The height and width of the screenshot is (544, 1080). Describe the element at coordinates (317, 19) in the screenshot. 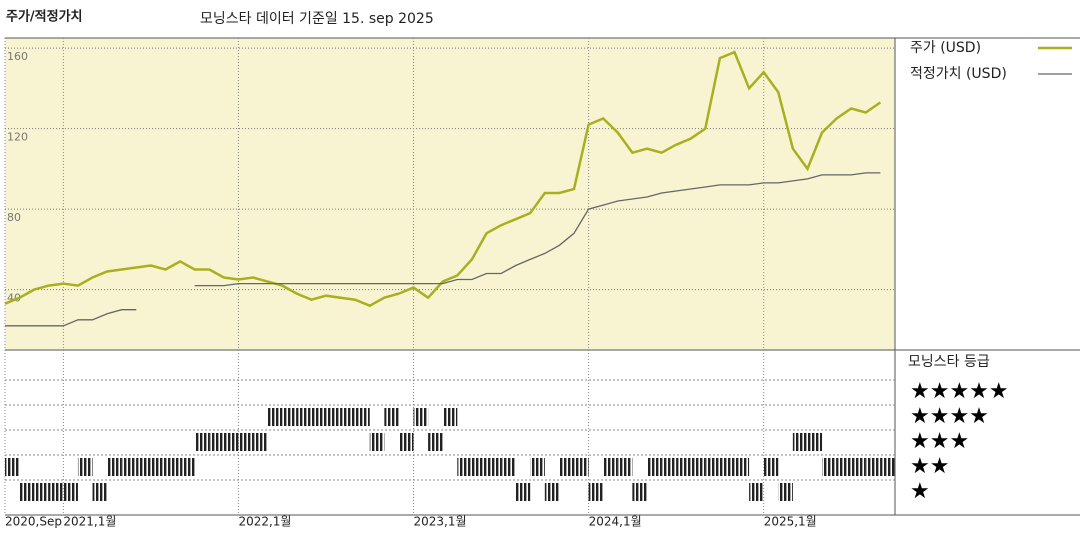

I see `chart-title: 모닝스타 데이터 기준일 15. sep 2025` at that location.